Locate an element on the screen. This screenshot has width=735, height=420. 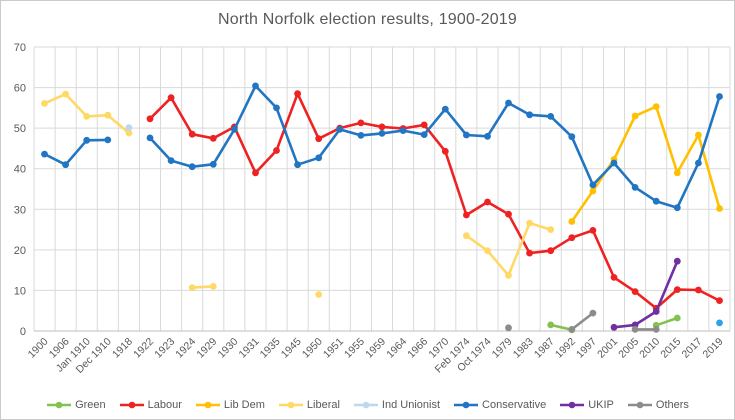
data-point-conservative-2010 is located at coordinates (656, 201).